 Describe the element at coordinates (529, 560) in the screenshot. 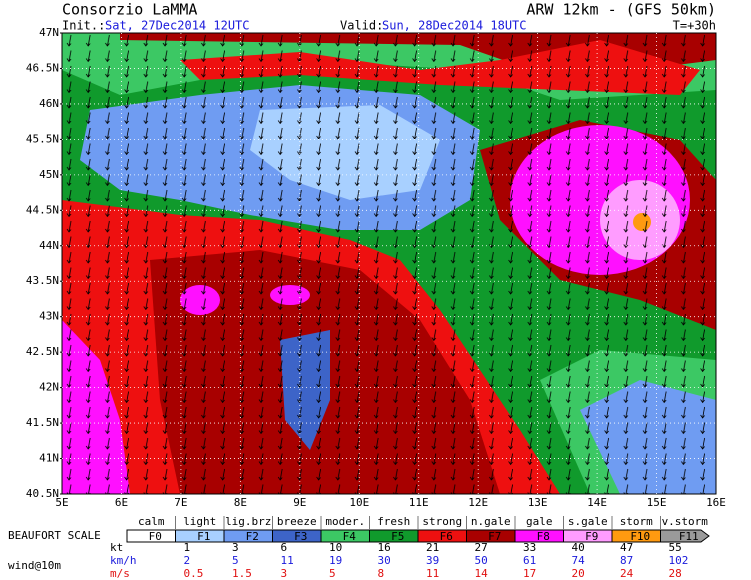

I see `threshold: 61` at that location.